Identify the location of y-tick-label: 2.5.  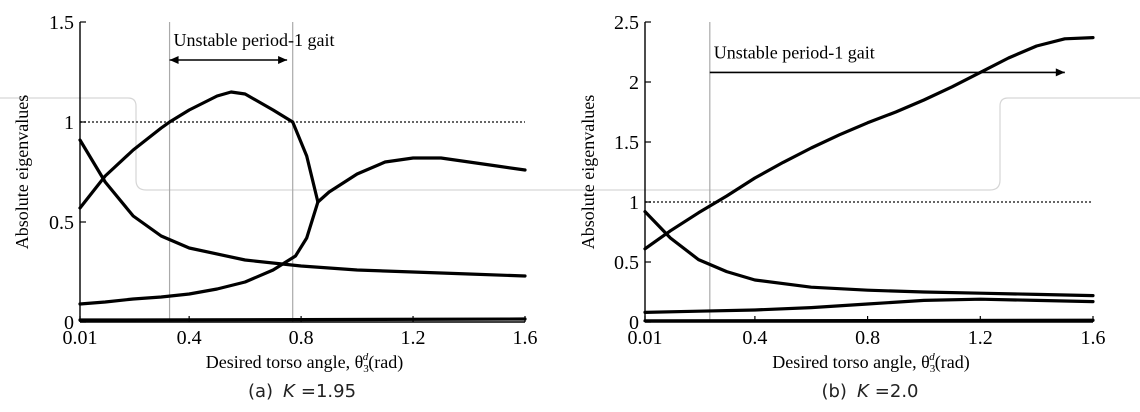
(626, 23).